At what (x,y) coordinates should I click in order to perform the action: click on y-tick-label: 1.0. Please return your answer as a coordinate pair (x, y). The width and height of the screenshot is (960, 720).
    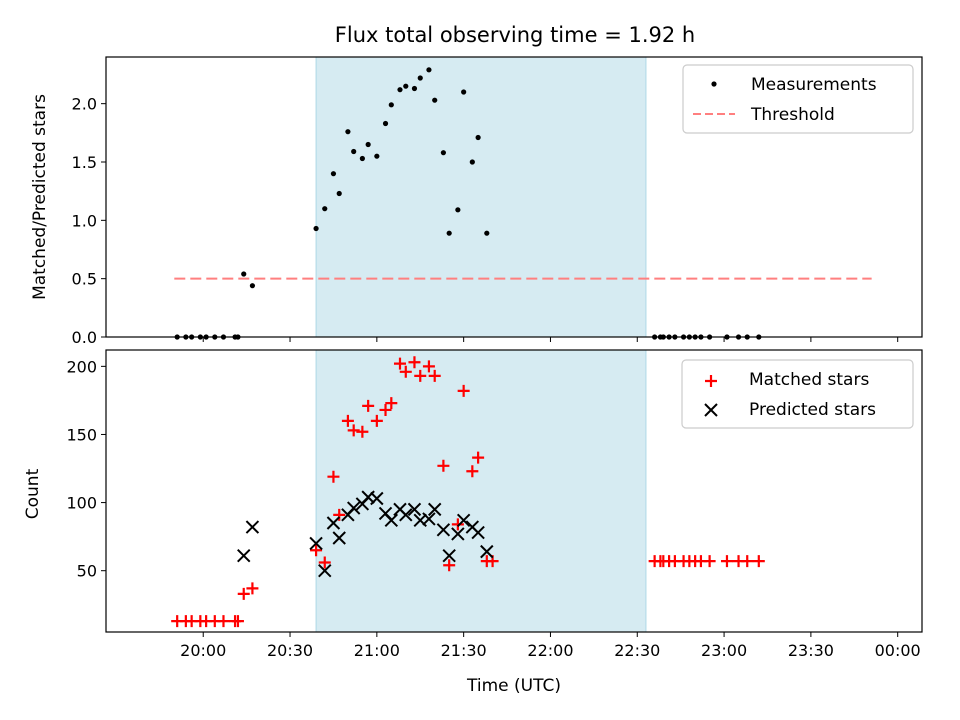
    Looking at the image, I should click on (84, 220).